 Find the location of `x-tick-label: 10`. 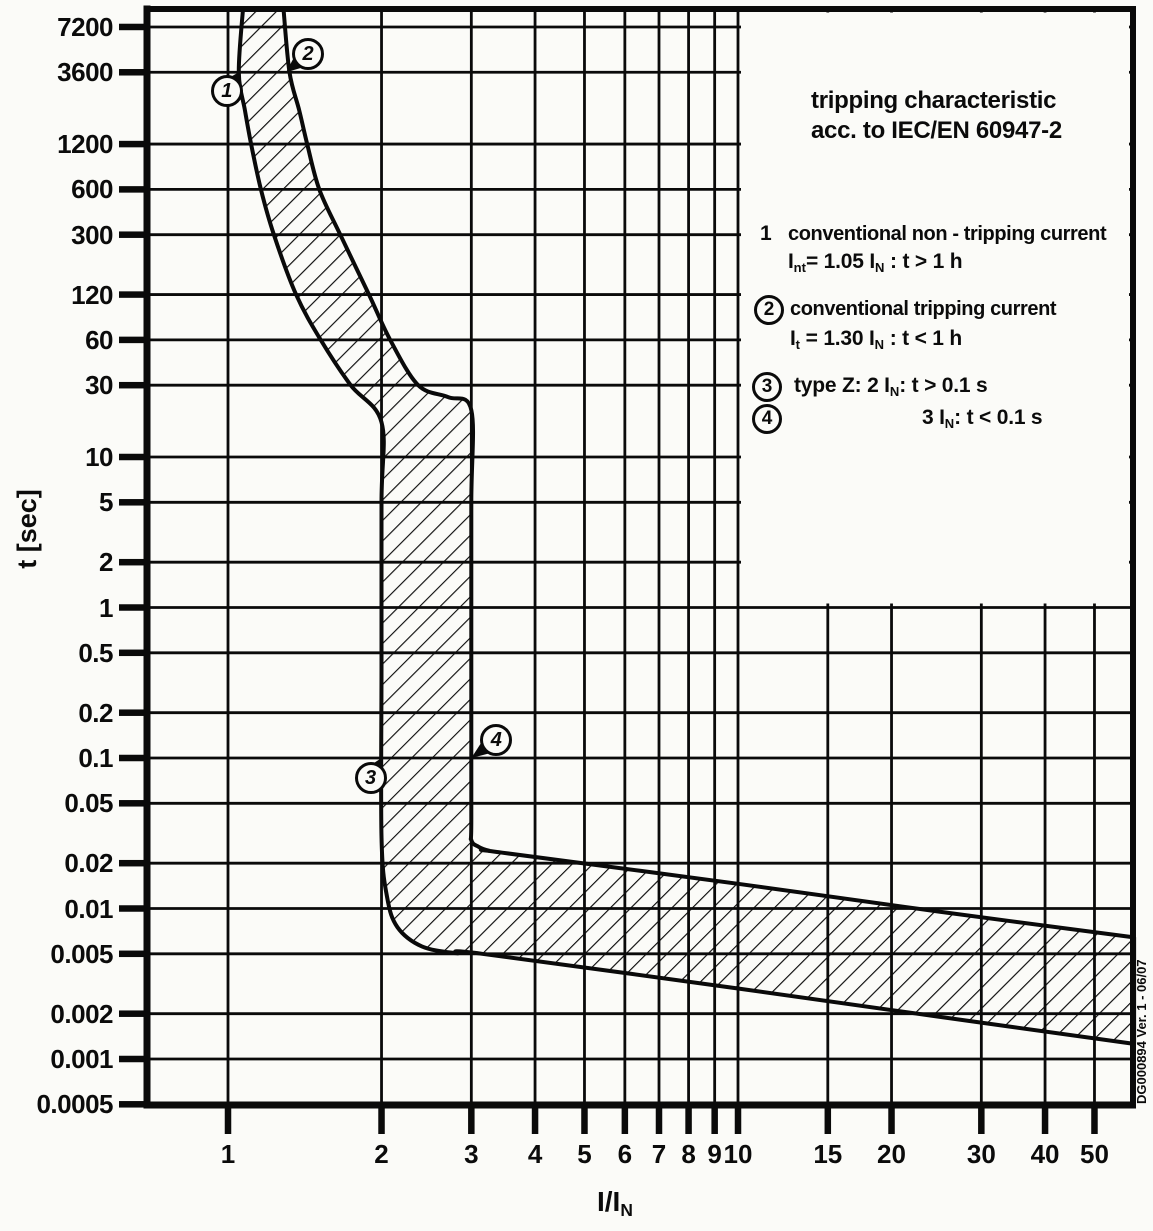

x-tick-label: 10 is located at coordinates (738, 1154).